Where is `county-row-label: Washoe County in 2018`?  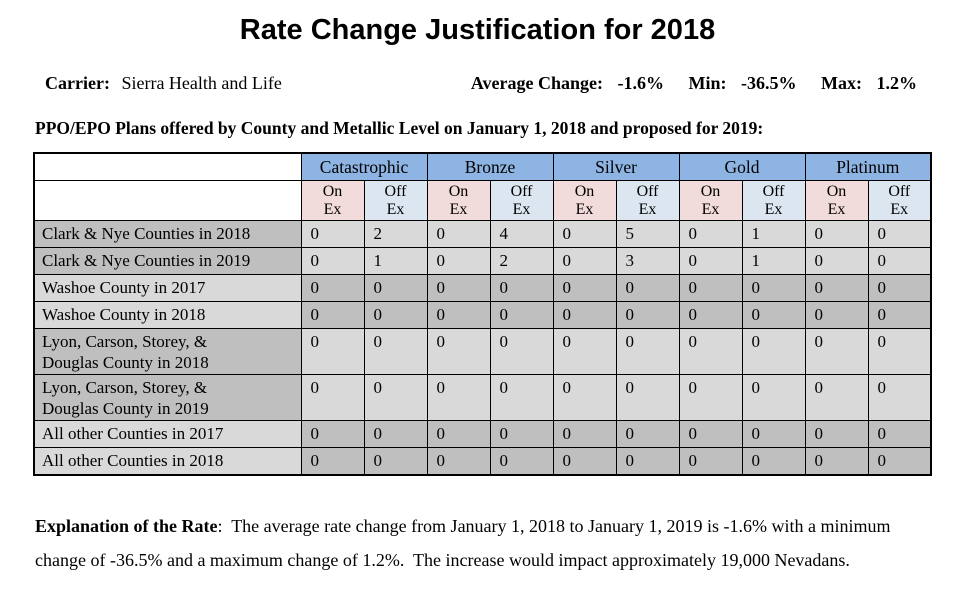
county-row-label: Washoe County in 2018 is located at coordinates (167, 315).